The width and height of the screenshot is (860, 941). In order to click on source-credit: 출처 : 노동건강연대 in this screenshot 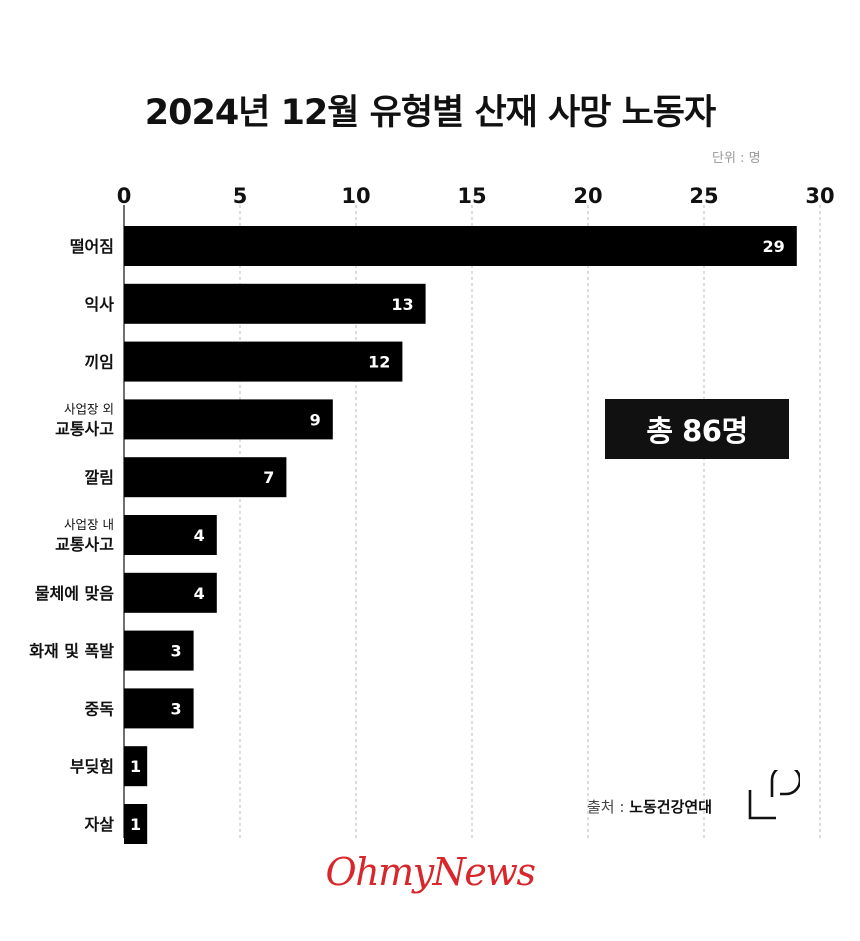, I will do `click(649, 806)`.